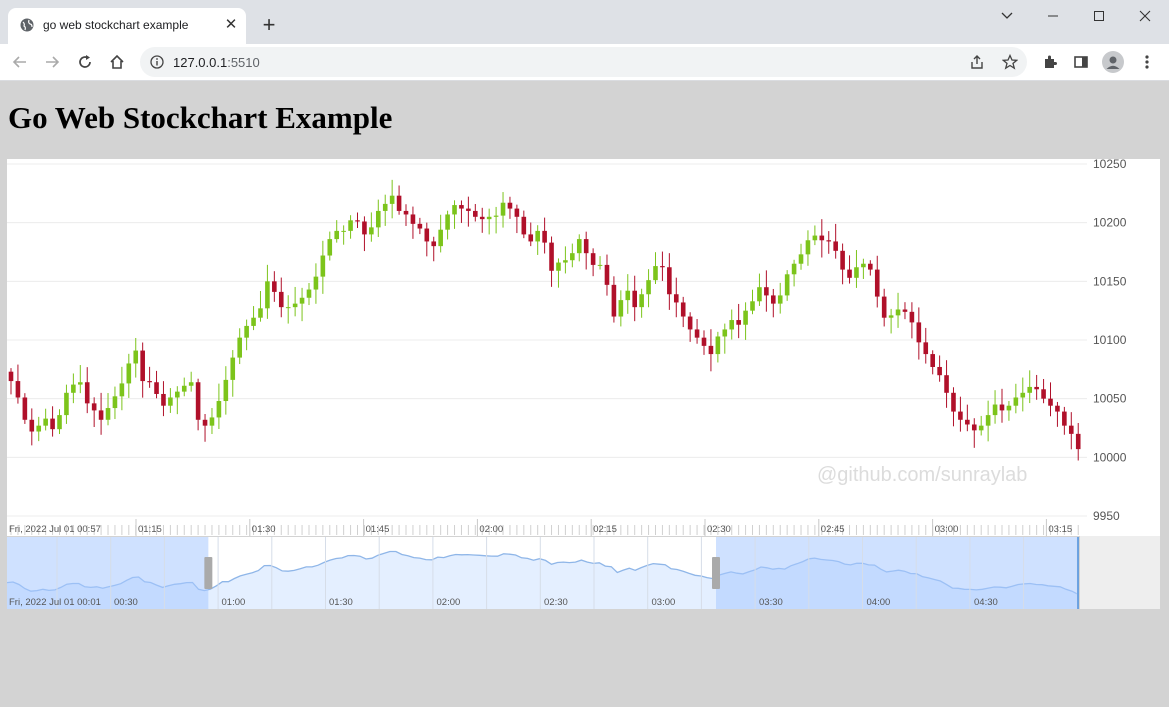 Image resolution: width=1169 pixels, height=707 pixels. I want to click on bookmark-star-icon, so click(1010, 62).